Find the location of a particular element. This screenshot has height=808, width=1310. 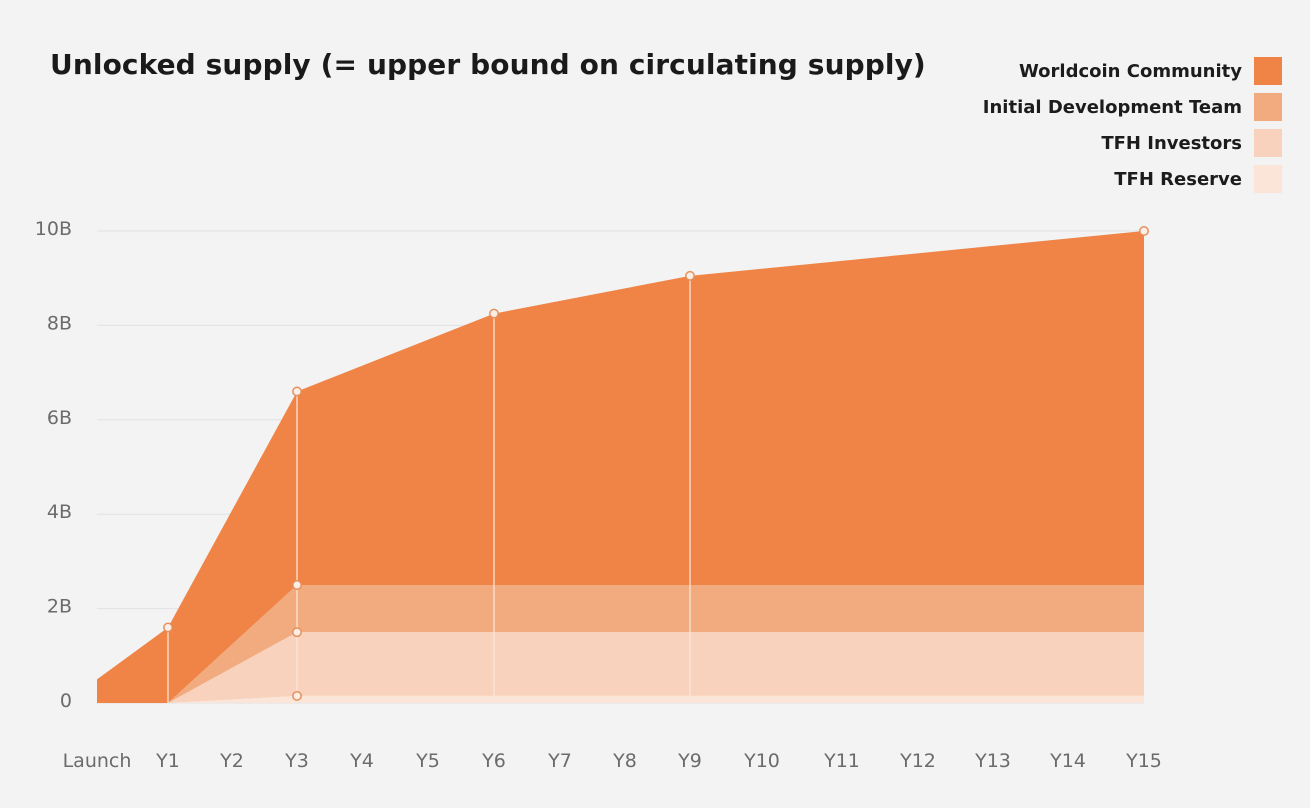

x-tick-label: Y15 is located at coordinates (1143, 761).